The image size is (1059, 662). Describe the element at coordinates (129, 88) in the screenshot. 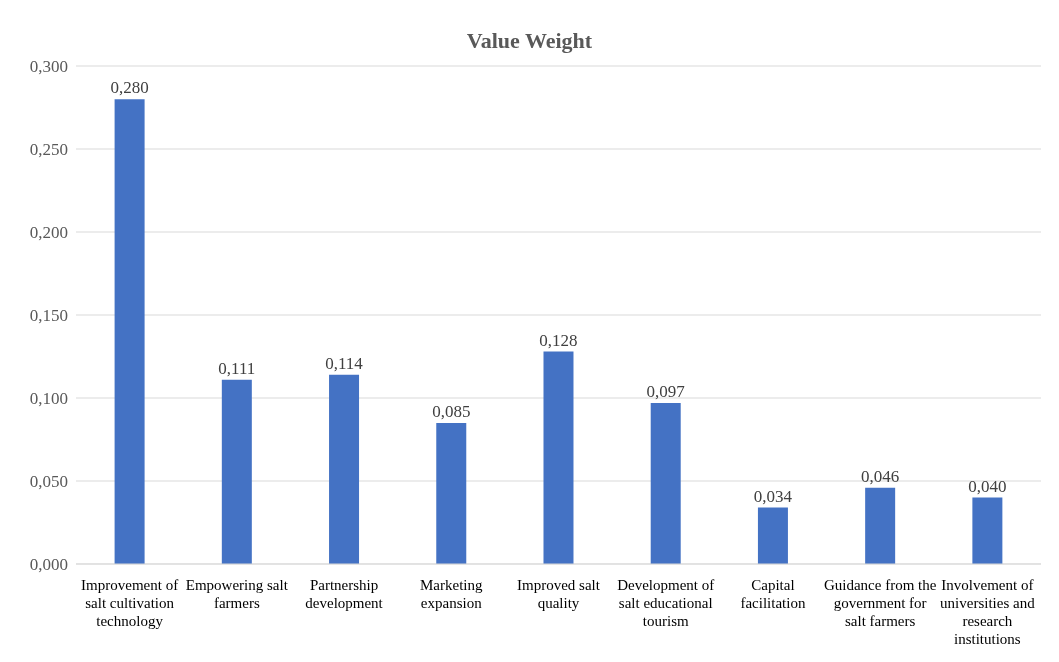

I see `data-label: 0,280` at that location.